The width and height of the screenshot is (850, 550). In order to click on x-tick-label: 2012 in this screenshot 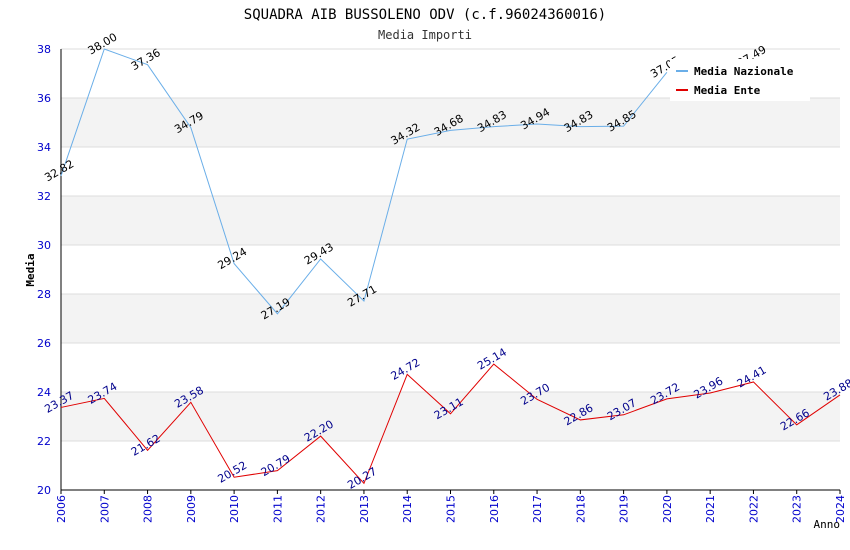, I will do `click(321, 509)`.